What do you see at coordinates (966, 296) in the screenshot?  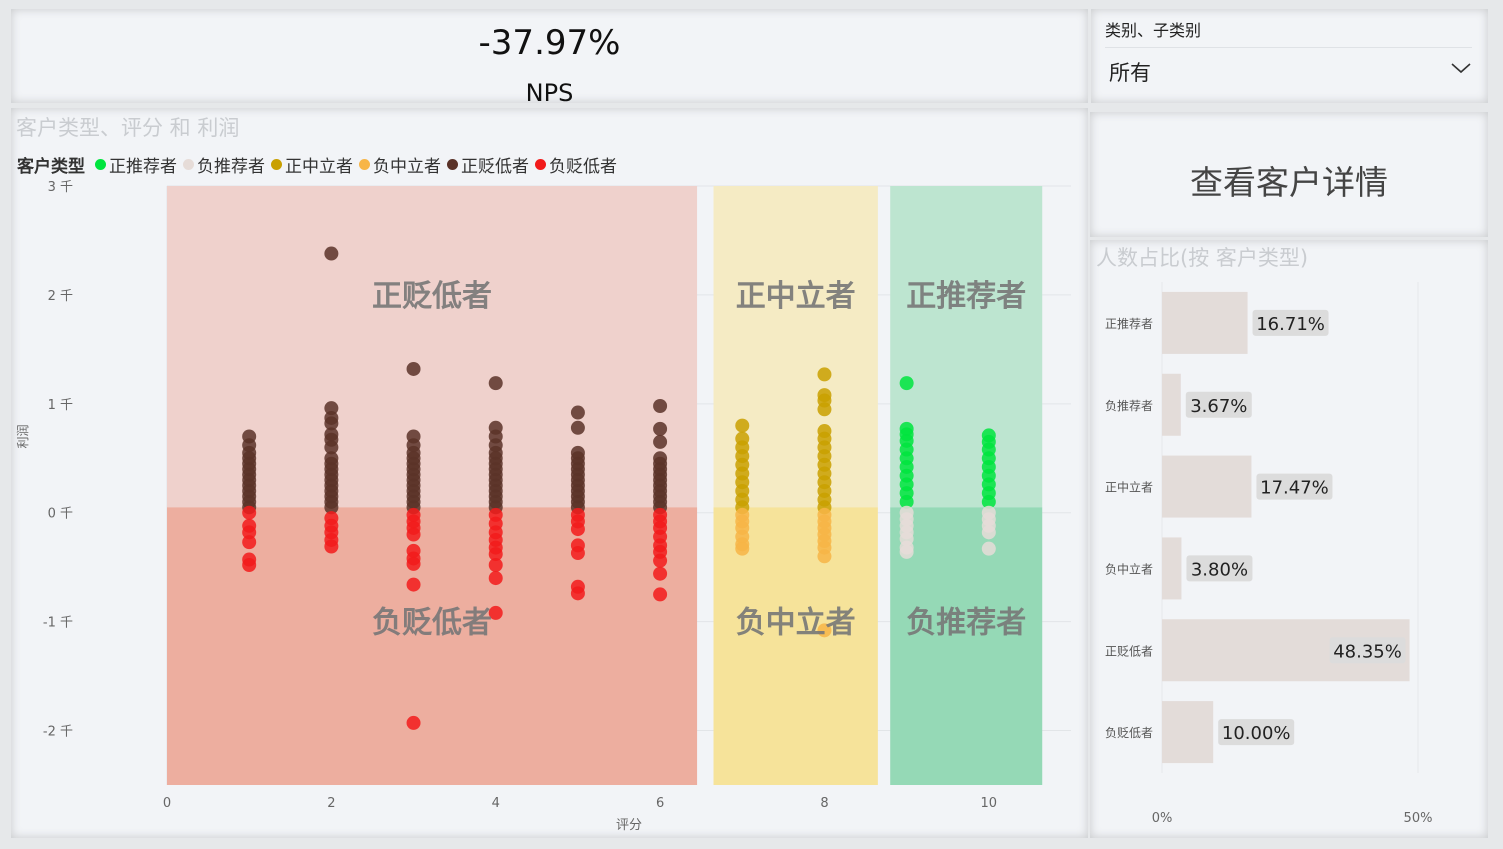 I see `zone-label: 正推荐者` at bounding box center [966, 296].